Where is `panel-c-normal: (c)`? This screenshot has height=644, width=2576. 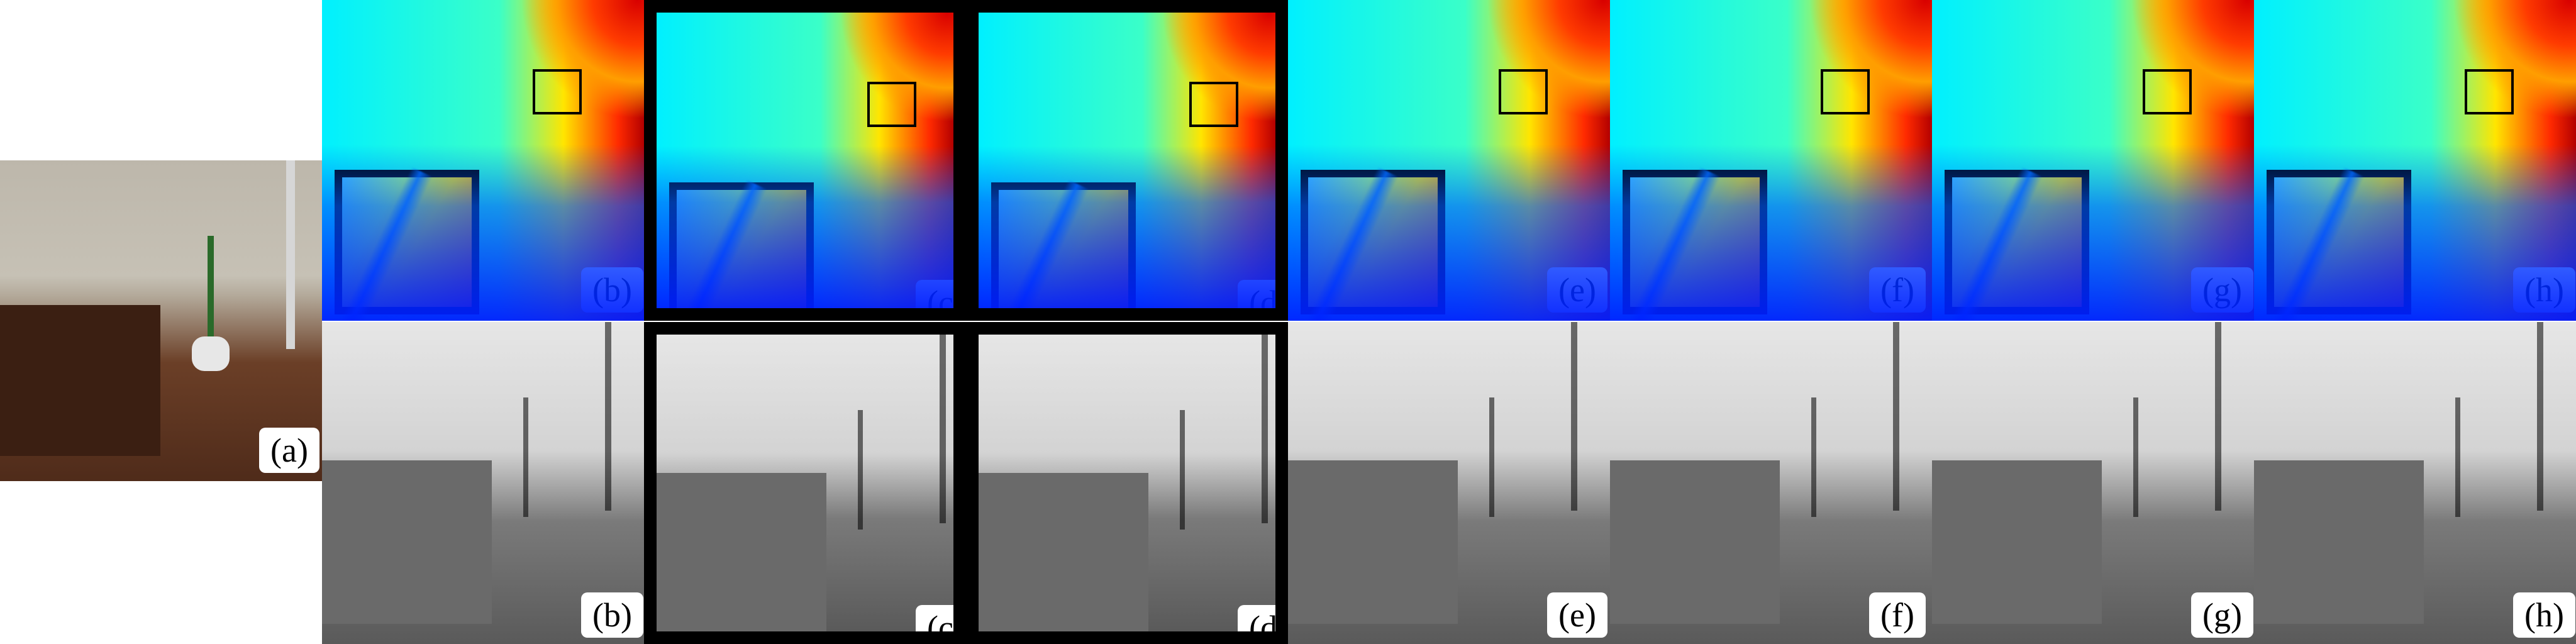 panel-c-normal: (c) is located at coordinates (805, 483).